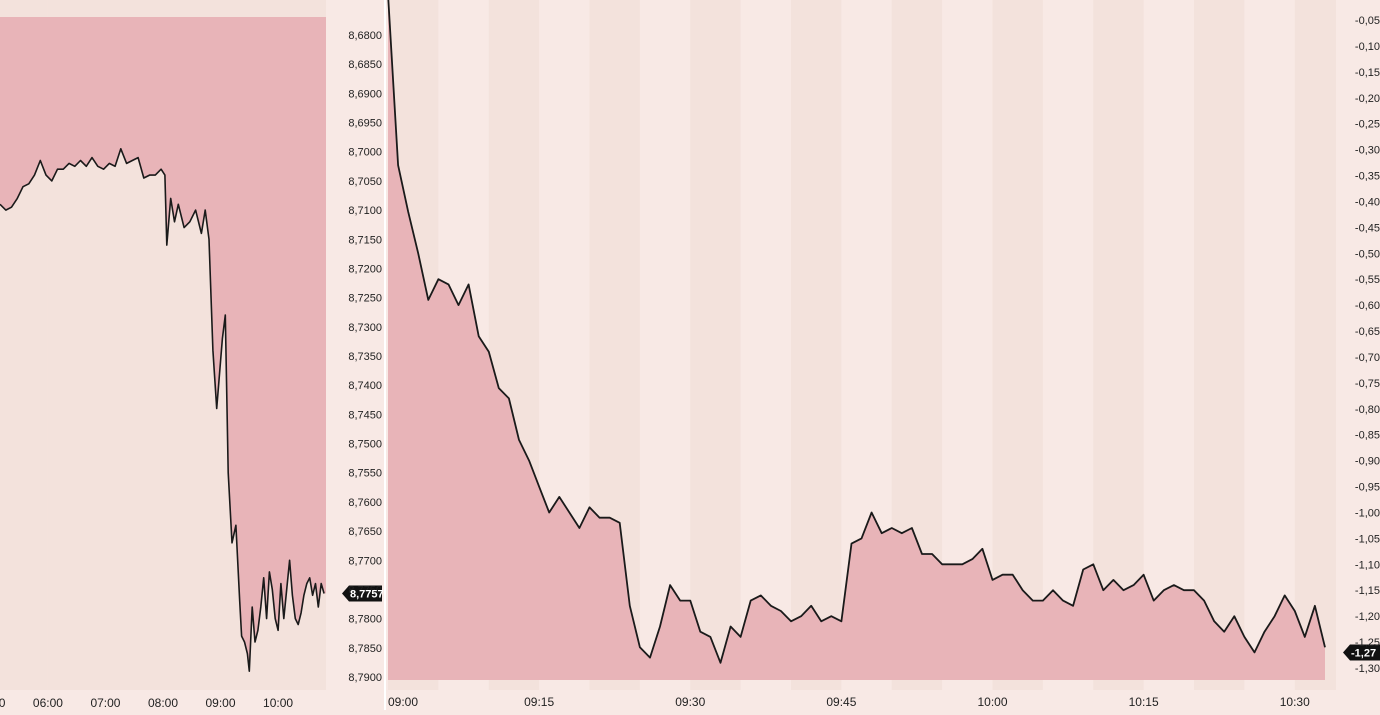 The width and height of the screenshot is (1380, 715). I want to click on x-tick-label: 10:30, so click(1295, 702).